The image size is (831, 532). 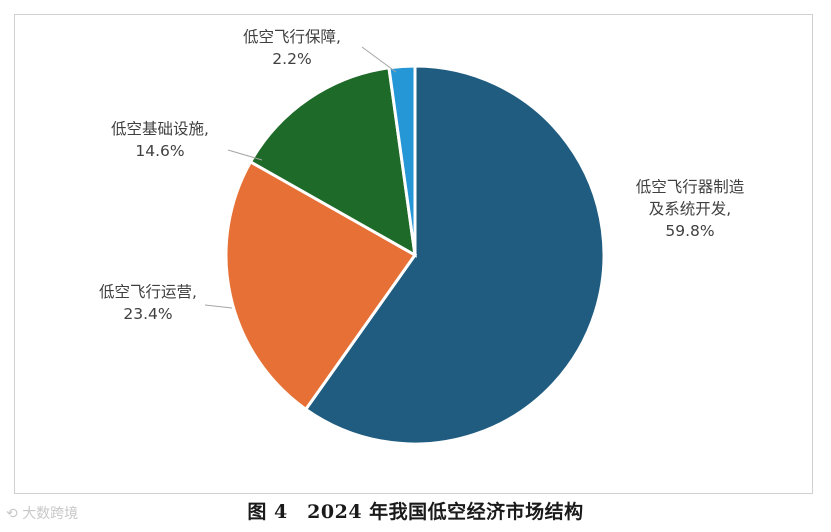 I want to click on data-label-line: 低空飞行运营,, so click(x=148, y=292).